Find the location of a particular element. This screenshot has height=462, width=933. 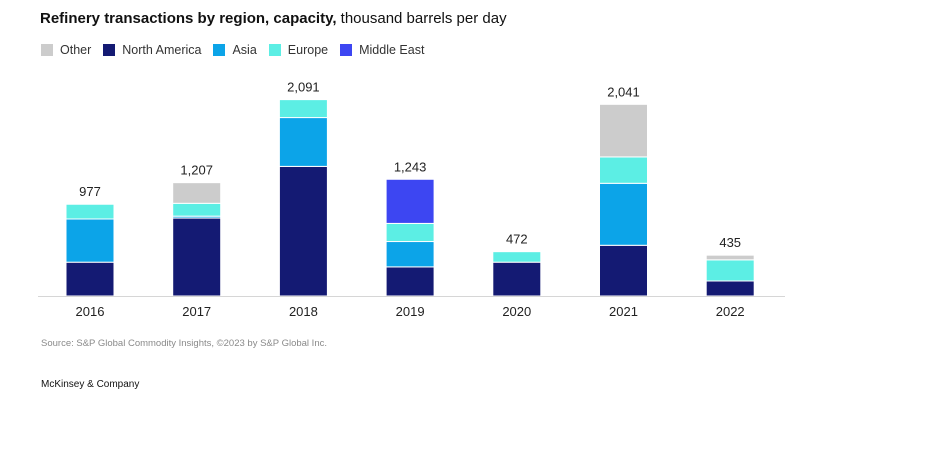

total-label-2020: 472 is located at coordinates (517, 239).